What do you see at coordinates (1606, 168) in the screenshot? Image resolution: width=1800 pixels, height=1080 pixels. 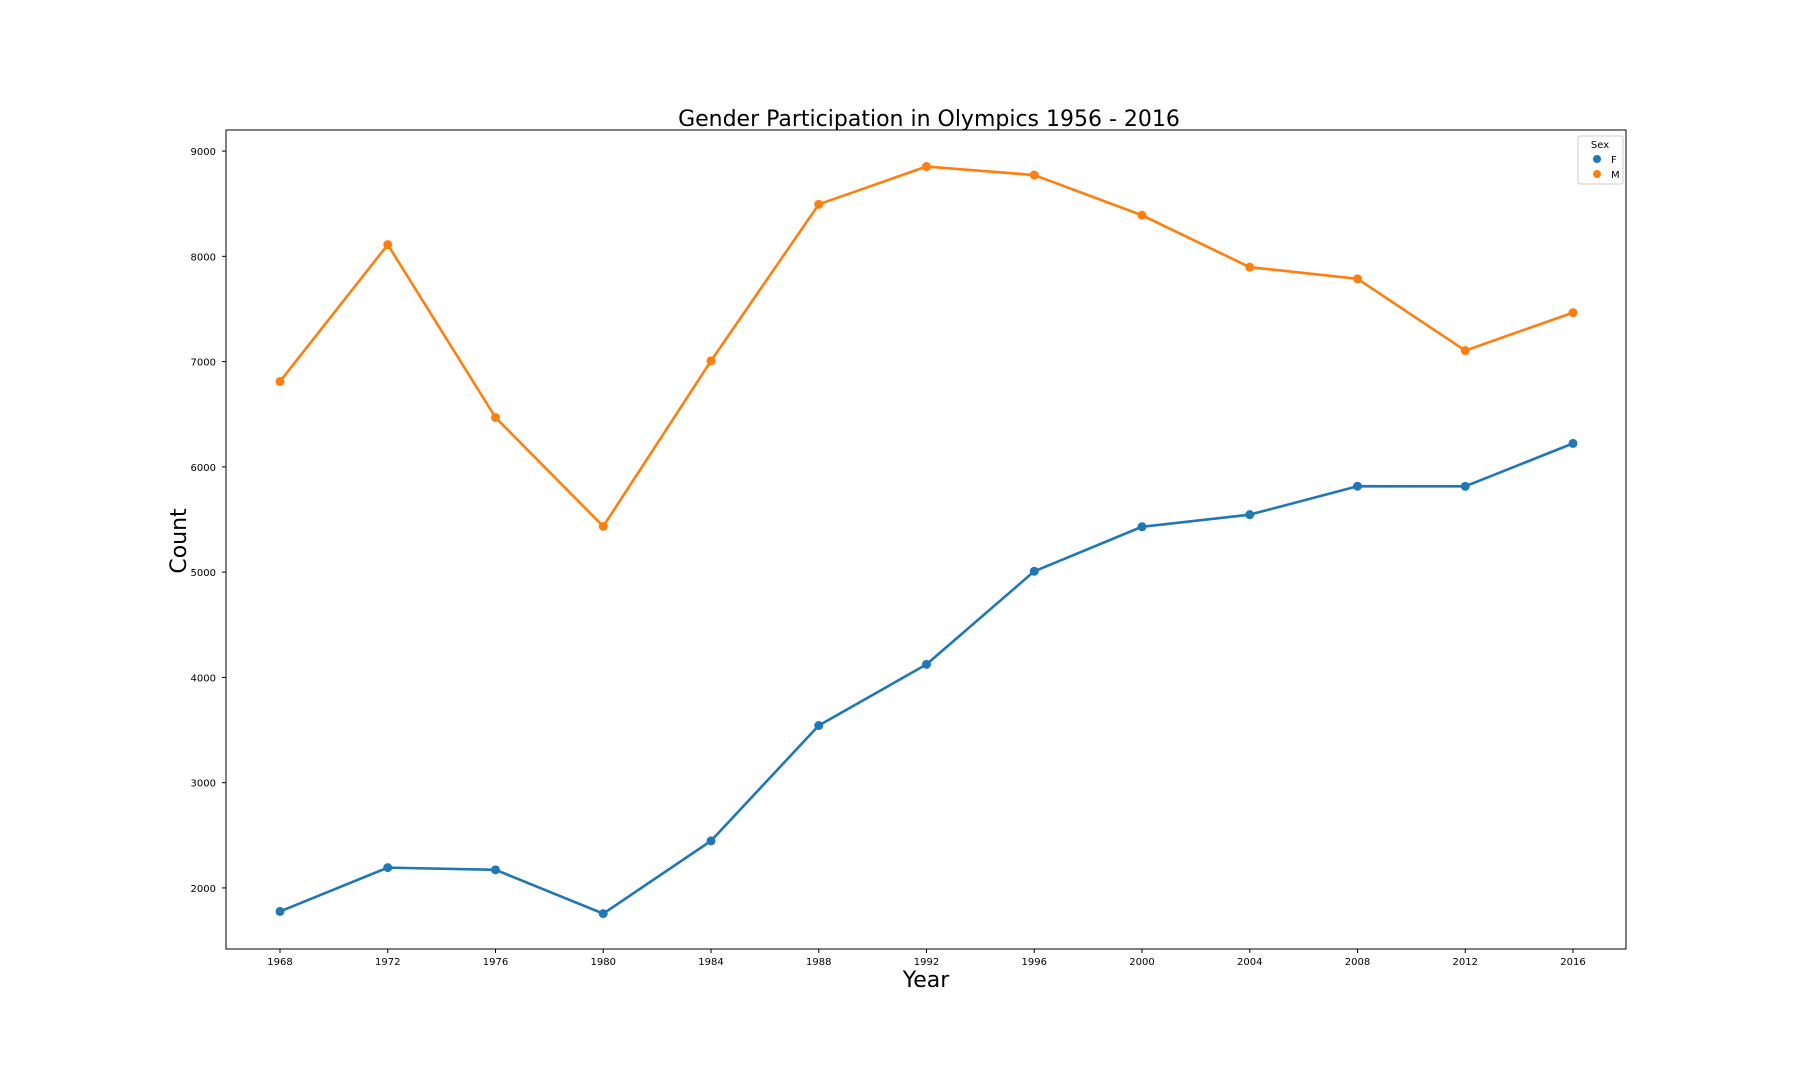 I see `legend-items: FM` at bounding box center [1606, 168].